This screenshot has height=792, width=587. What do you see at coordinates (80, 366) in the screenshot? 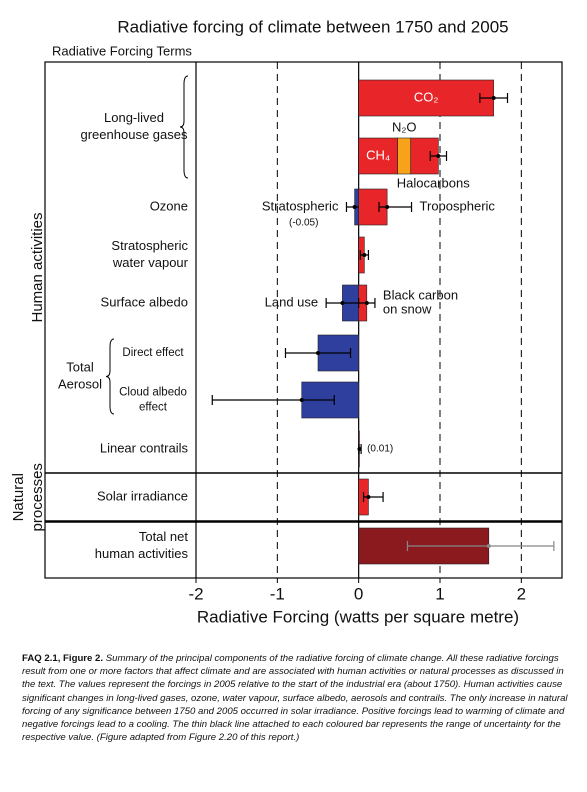
I see `row-label: Total` at bounding box center [80, 366].